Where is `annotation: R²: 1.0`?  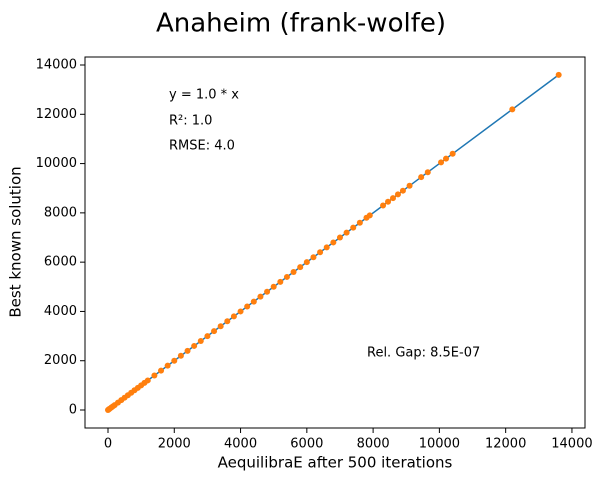 annotation: R²: 1.0 is located at coordinates (190, 121).